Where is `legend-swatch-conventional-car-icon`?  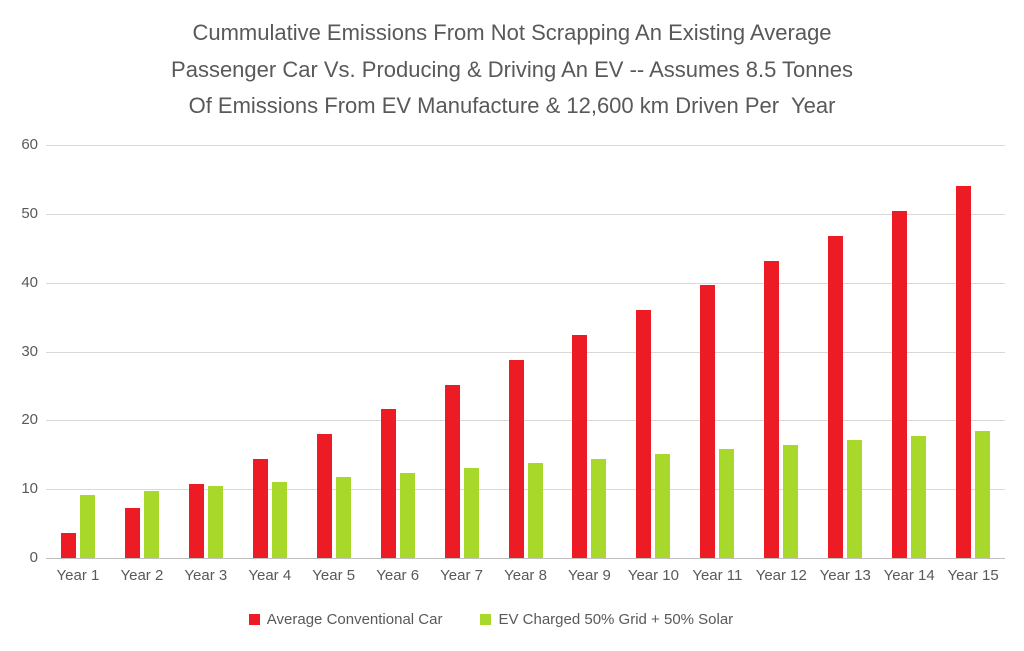
legend-swatch-conventional-car-icon is located at coordinates (254, 619).